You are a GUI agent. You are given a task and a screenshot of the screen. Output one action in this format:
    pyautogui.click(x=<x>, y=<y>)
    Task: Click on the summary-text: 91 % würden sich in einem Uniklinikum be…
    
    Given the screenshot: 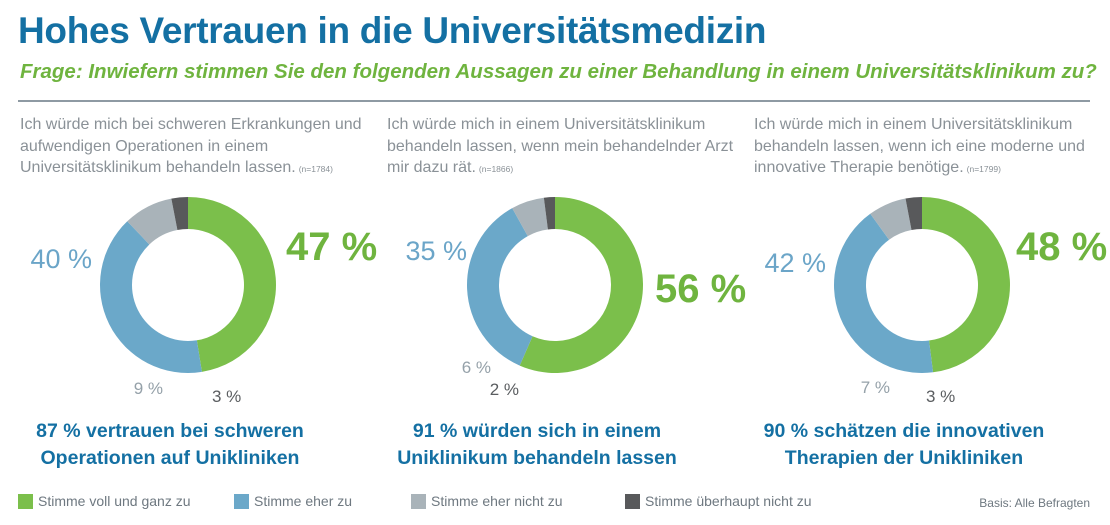 What is the action you would take?
    pyautogui.click(x=537, y=444)
    